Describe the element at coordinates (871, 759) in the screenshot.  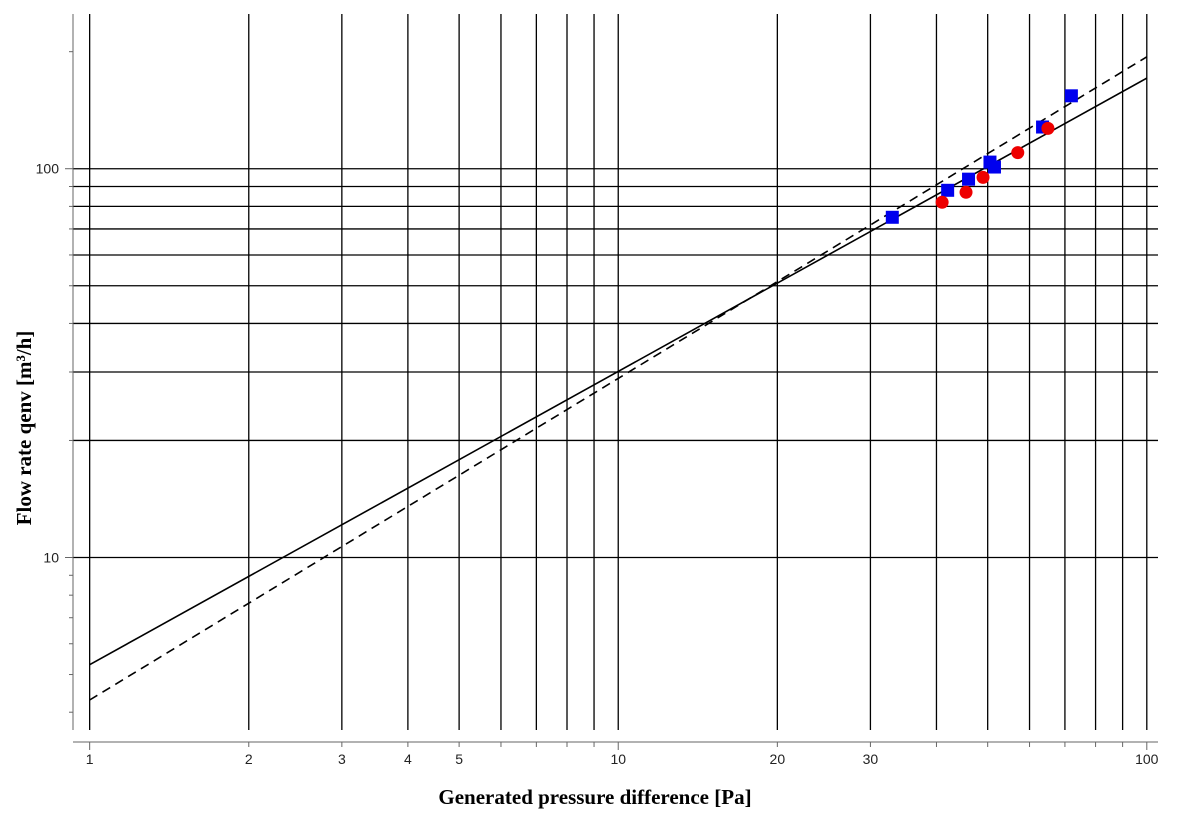
I see `x-tick-label: 30` at that location.